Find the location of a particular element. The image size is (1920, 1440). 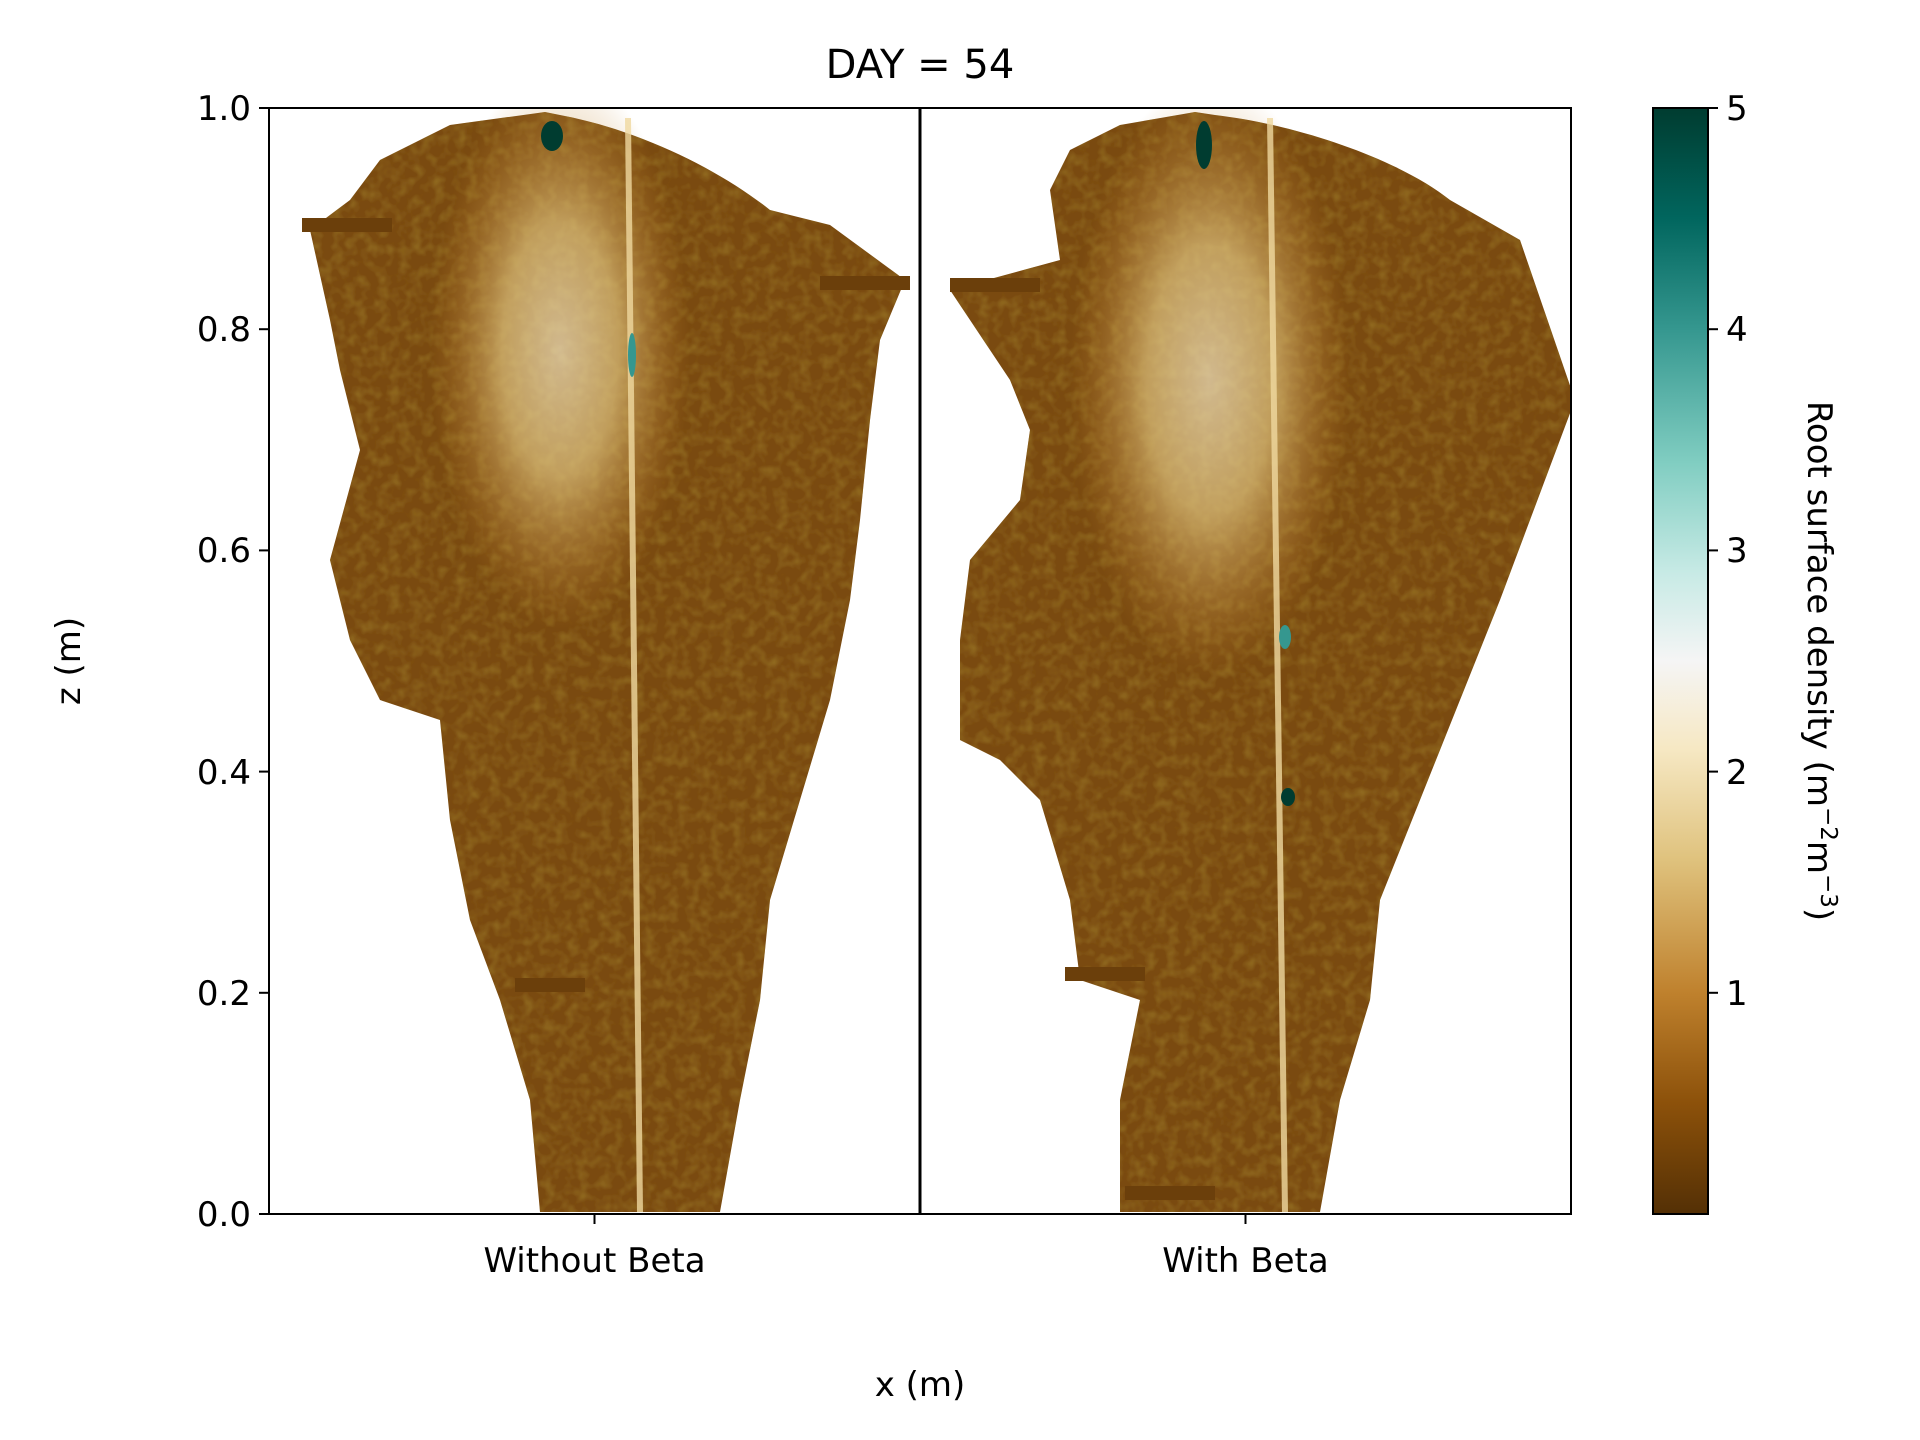

colorbar-gradient is located at coordinates (1680, 661).